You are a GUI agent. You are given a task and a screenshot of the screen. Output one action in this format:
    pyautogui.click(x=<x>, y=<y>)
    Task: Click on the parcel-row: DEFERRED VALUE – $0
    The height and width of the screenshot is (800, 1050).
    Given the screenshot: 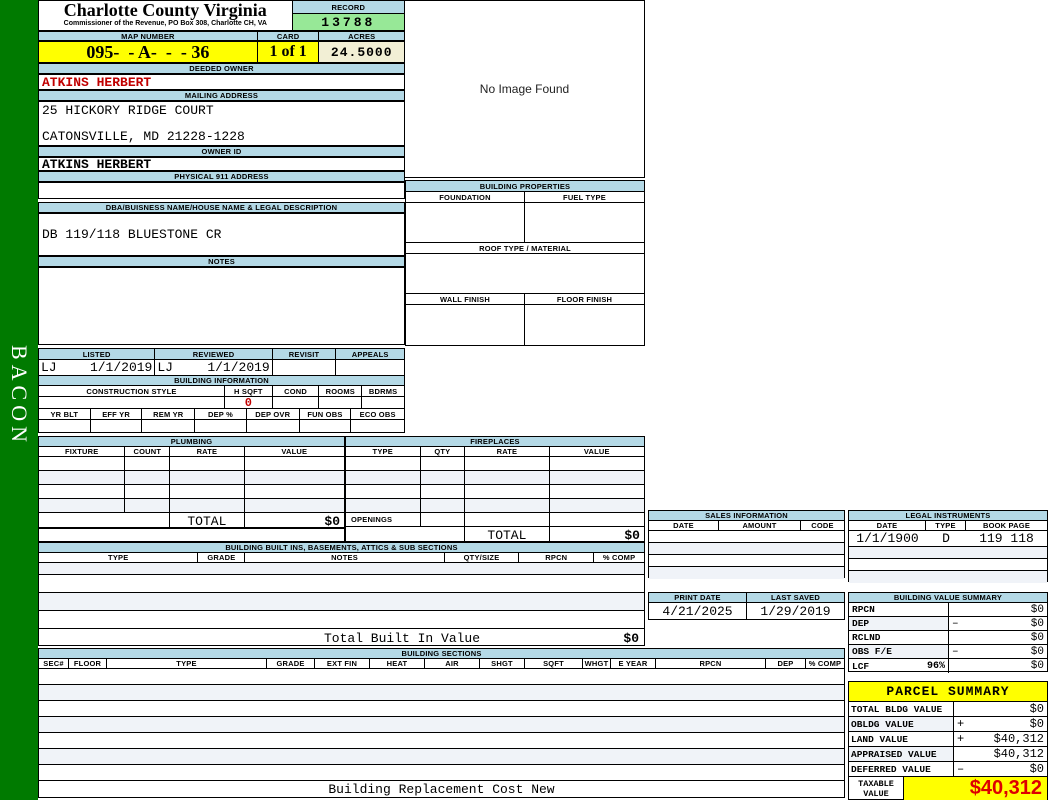 What is the action you would take?
    pyautogui.click(x=948, y=769)
    